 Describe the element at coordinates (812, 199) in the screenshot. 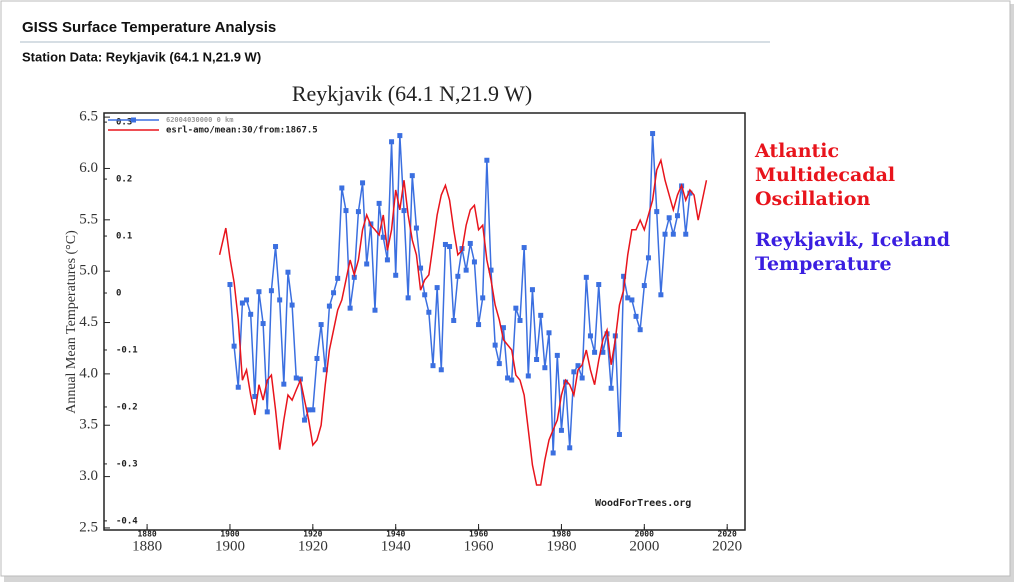

I see `annotation: Oscillation` at that location.